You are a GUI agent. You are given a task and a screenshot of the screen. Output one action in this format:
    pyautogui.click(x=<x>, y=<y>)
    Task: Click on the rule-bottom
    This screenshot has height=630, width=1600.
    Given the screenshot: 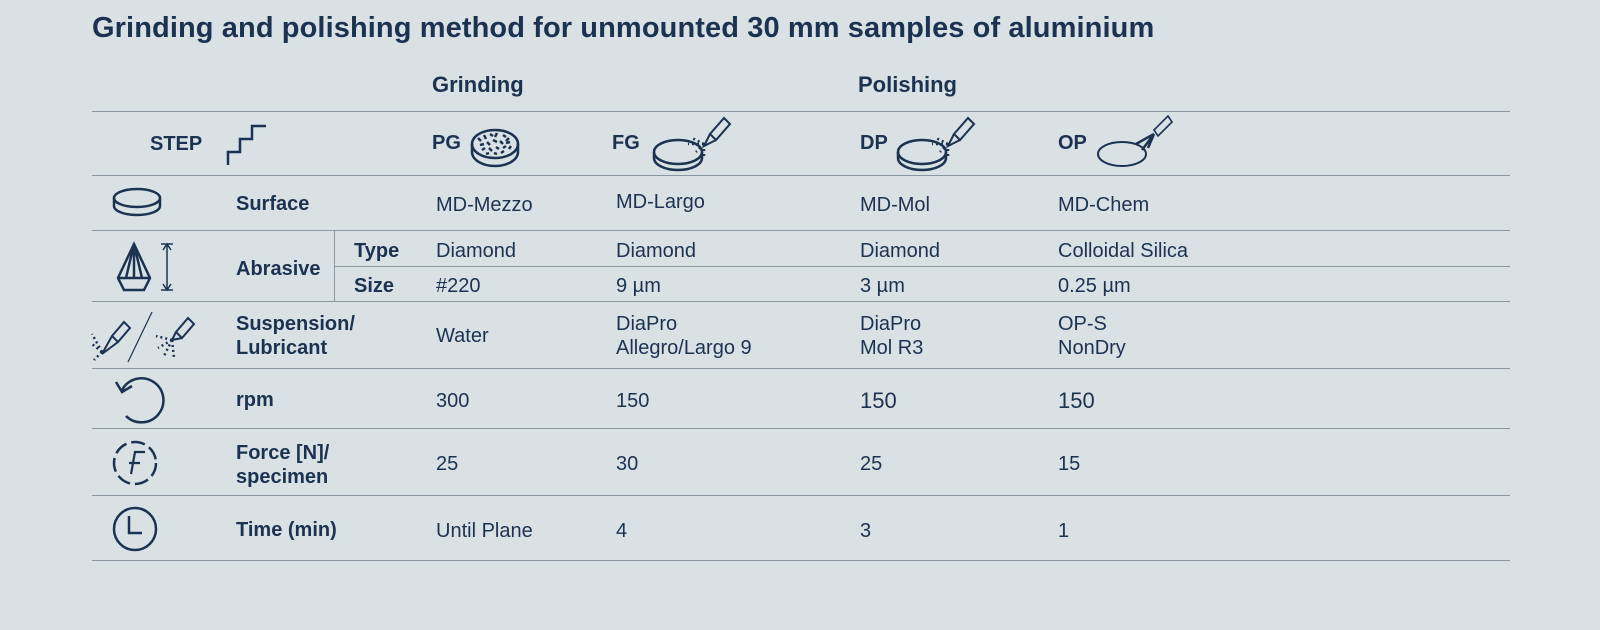 What is the action you would take?
    pyautogui.click(x=801, y=560)
    